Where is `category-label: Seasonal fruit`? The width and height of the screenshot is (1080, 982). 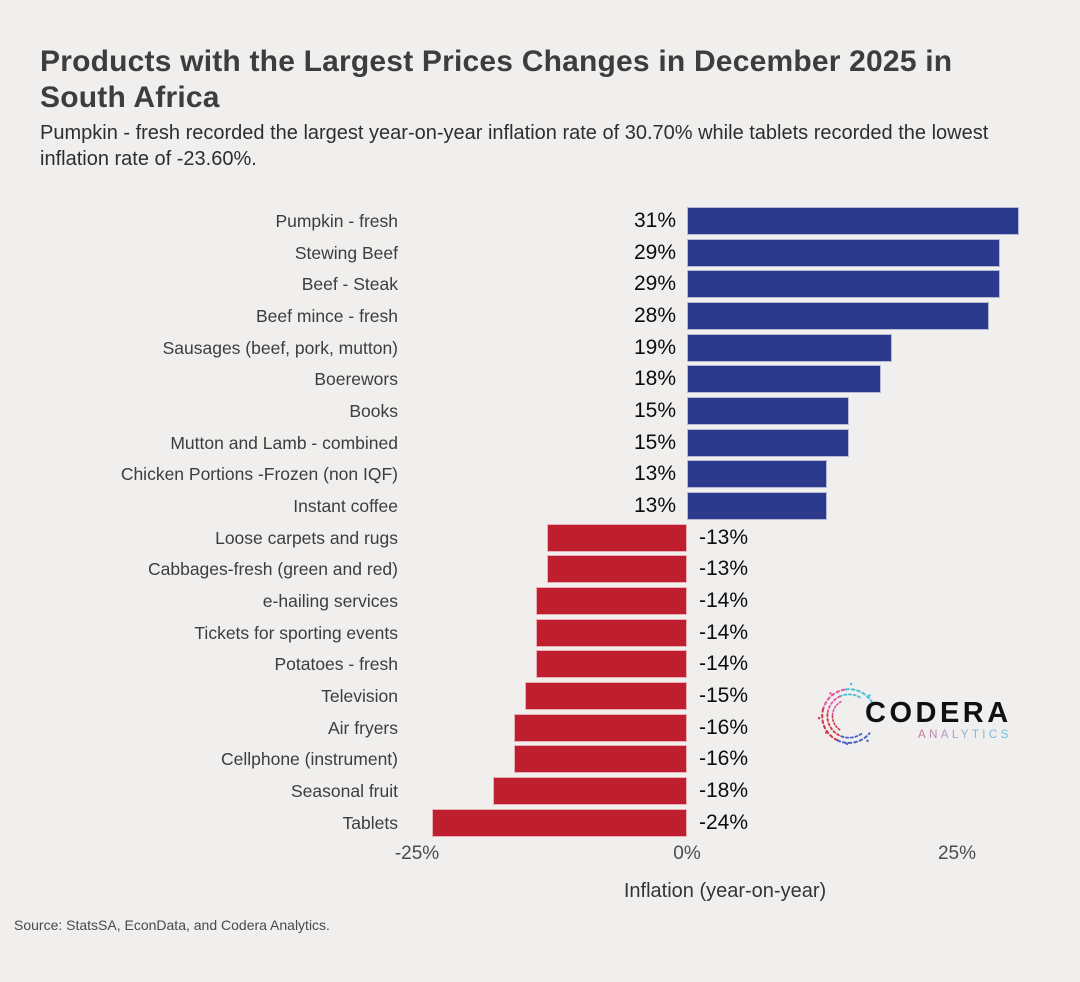
category-label: Seasonal fruit is located at coordinates (344, 790).